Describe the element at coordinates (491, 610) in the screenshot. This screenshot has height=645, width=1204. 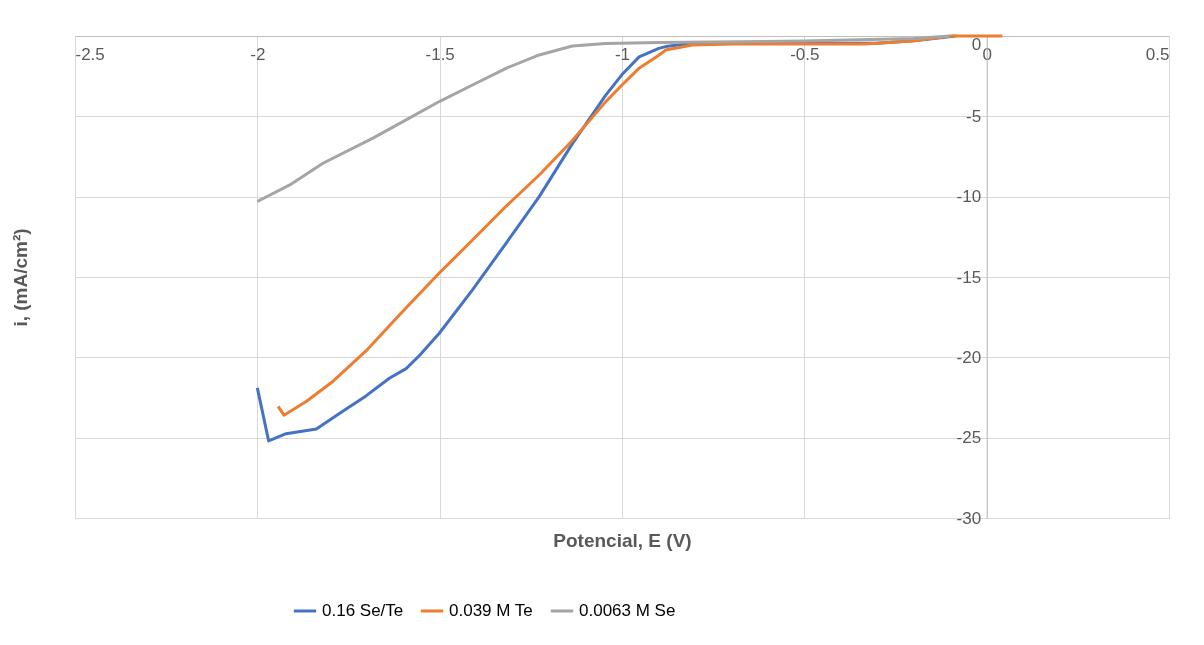
I see `legend-label: 0.039 M Te` at that location.